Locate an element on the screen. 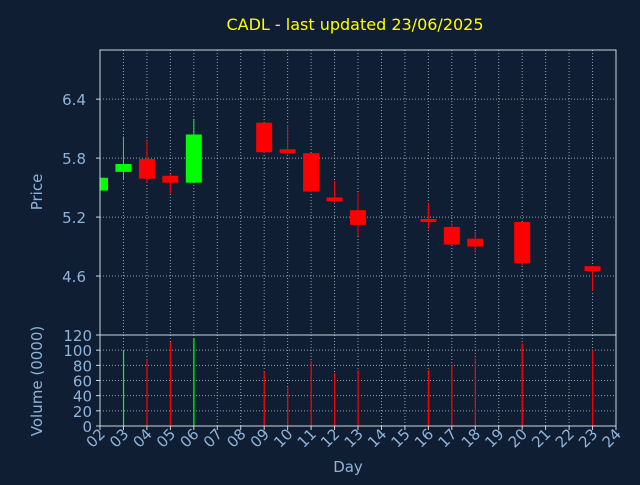 Image resolution: width=640 pixels, height=485 pixels. volume-tick-label: 120 is located at coordinates (77, 336).